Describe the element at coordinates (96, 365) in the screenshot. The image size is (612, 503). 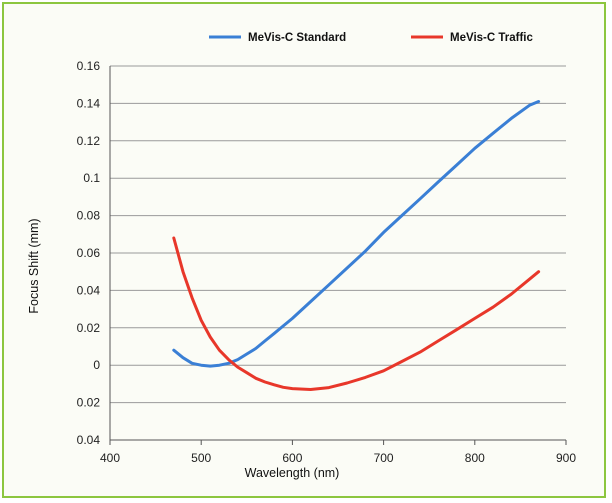
I see `y-tick-label: 0` at that location.